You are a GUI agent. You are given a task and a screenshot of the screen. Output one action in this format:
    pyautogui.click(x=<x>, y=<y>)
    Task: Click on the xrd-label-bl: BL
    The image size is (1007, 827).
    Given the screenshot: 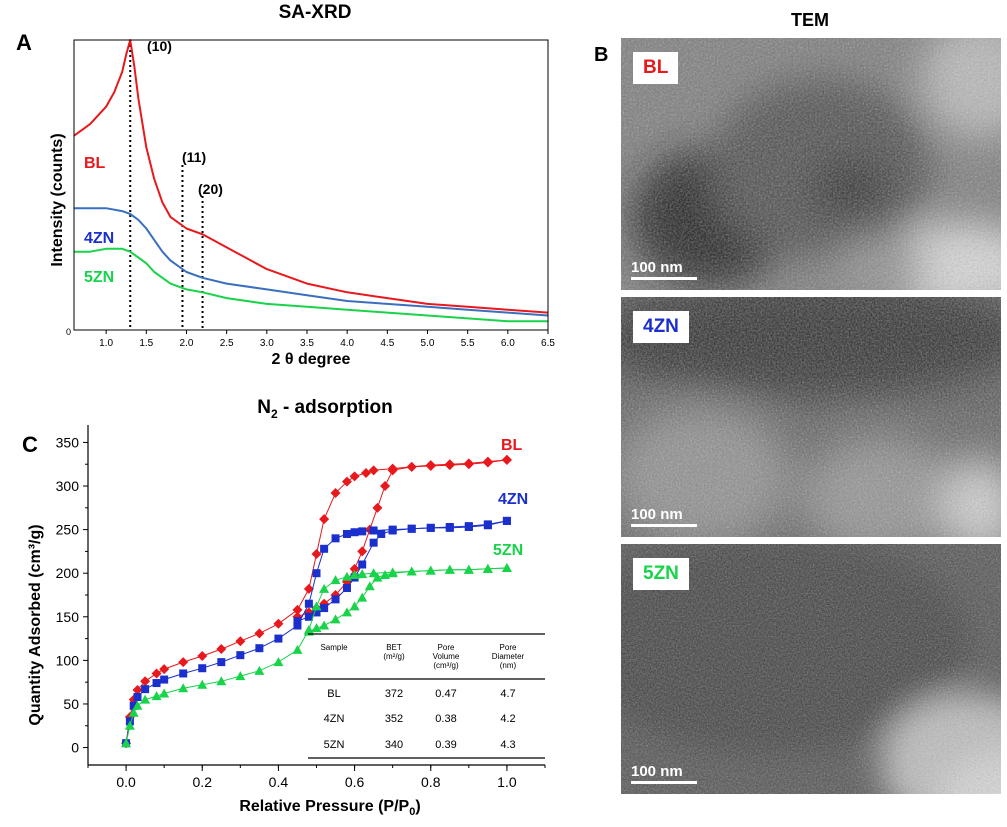 What is the action you would take?
    pyautogui.click(x=95, y=163)
    